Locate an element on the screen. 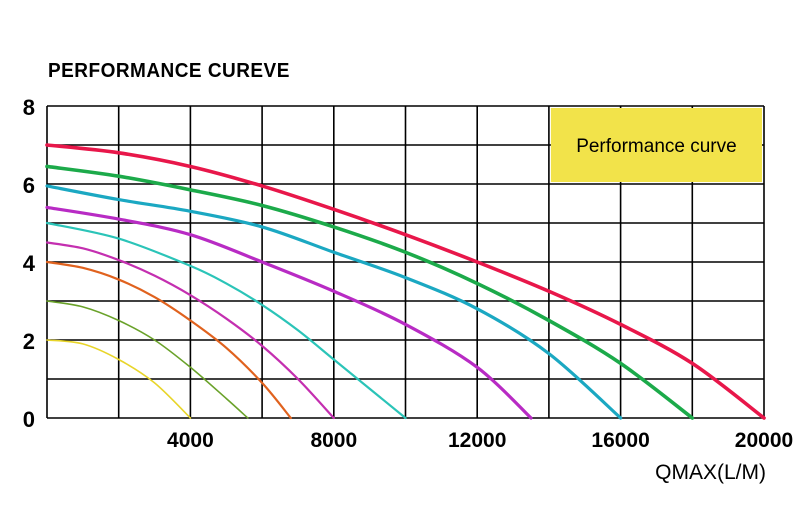 This screenshot has height=525, width=800. y-tick-label: 6 is located at coordinates (29, 185).